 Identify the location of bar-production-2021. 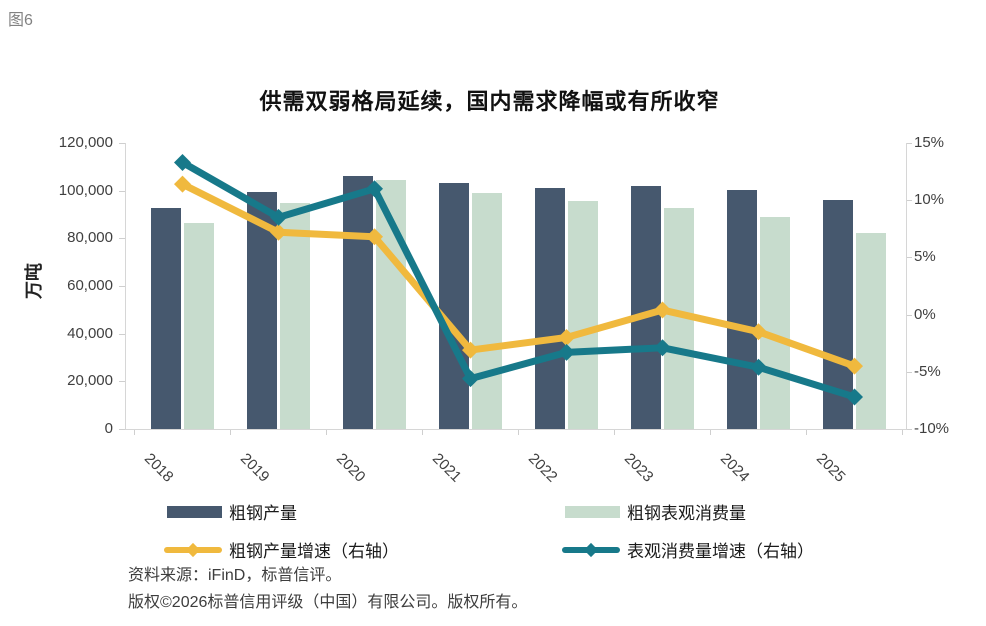
(454, 306).